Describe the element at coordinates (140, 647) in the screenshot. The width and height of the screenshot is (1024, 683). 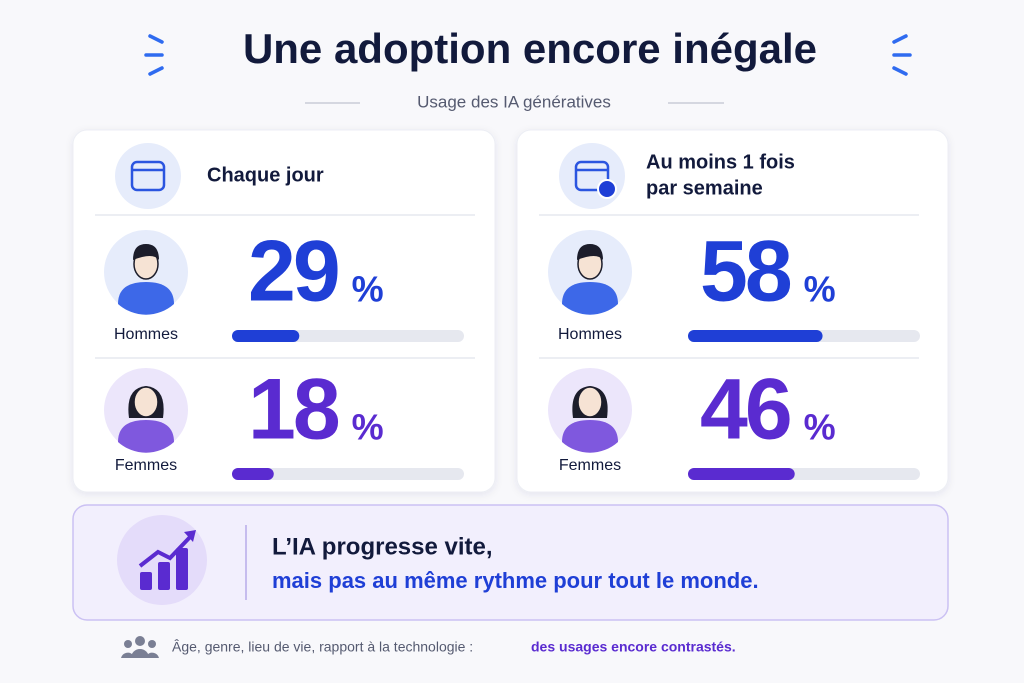
I see `people-icon` at that location.